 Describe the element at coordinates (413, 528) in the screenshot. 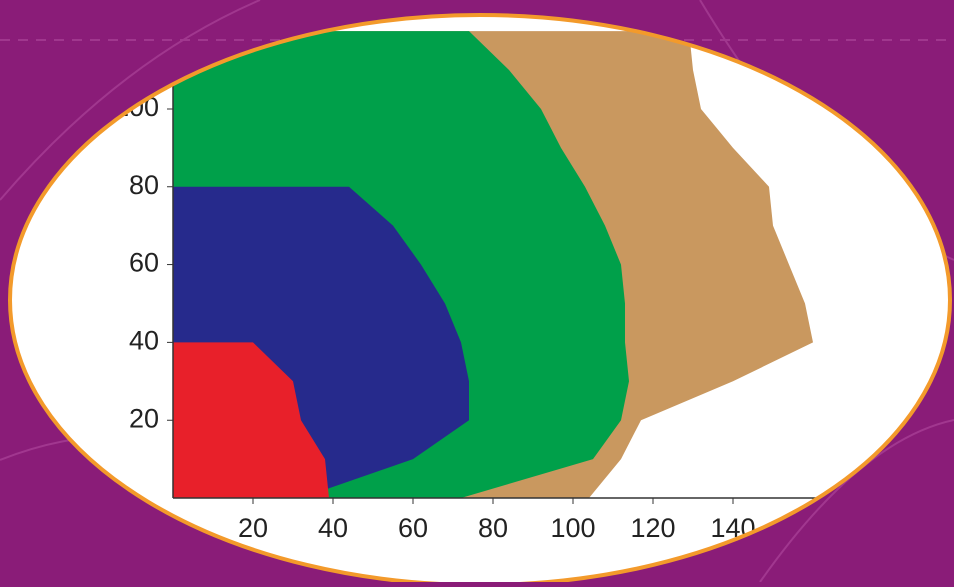

I see `x-tick-label: 60` at that location.